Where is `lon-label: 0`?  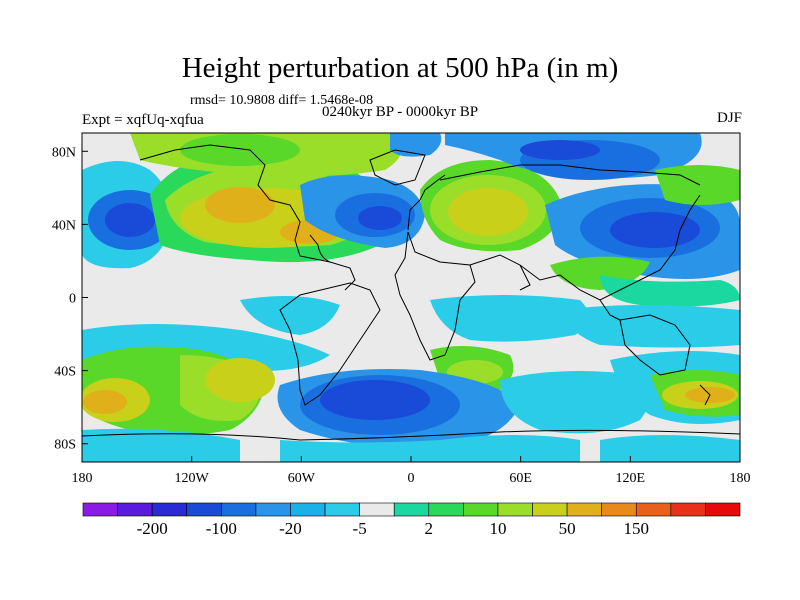 lon-label: 0 is located at coordinates (411, 478).